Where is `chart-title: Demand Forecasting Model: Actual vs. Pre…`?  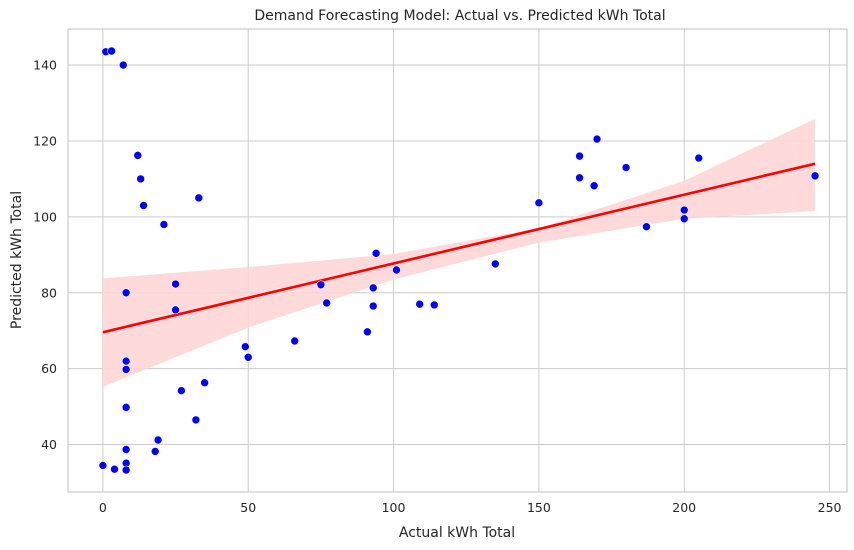
chart-title: Demand Forecasting Model: Actual vs. Pre… is located at coordinates (459, 16).